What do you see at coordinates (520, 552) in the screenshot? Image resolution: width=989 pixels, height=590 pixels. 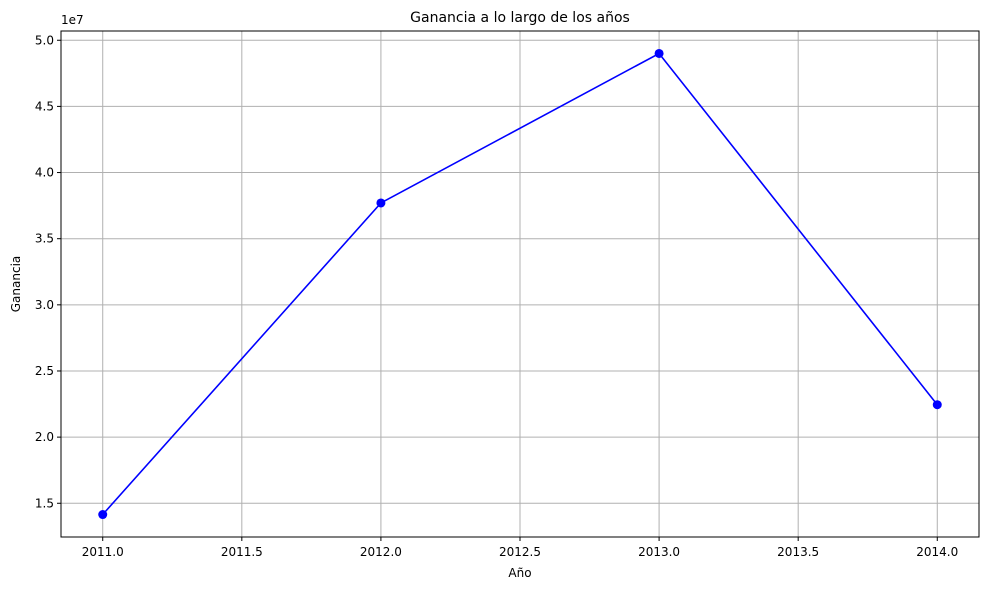 I see `x-tick-label: 2012.5` at bounding box center [520, 552].